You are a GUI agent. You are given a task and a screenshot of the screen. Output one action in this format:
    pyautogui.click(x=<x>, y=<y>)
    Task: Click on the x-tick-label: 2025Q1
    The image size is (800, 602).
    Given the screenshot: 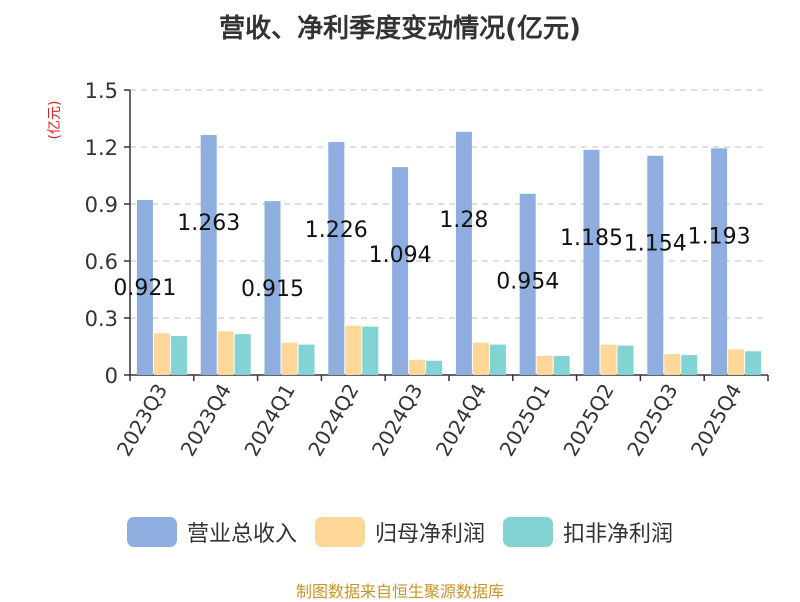 What is the action you would take?
    pyautogui.click(x=525, y=420)
    